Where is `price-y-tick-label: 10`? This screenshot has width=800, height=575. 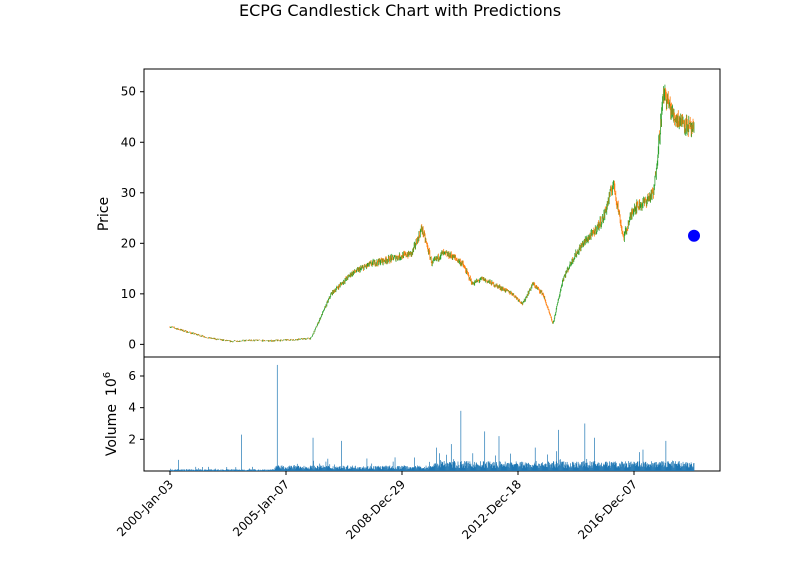
price-y-tick-label: 10 is located at coordinates (128, 294).